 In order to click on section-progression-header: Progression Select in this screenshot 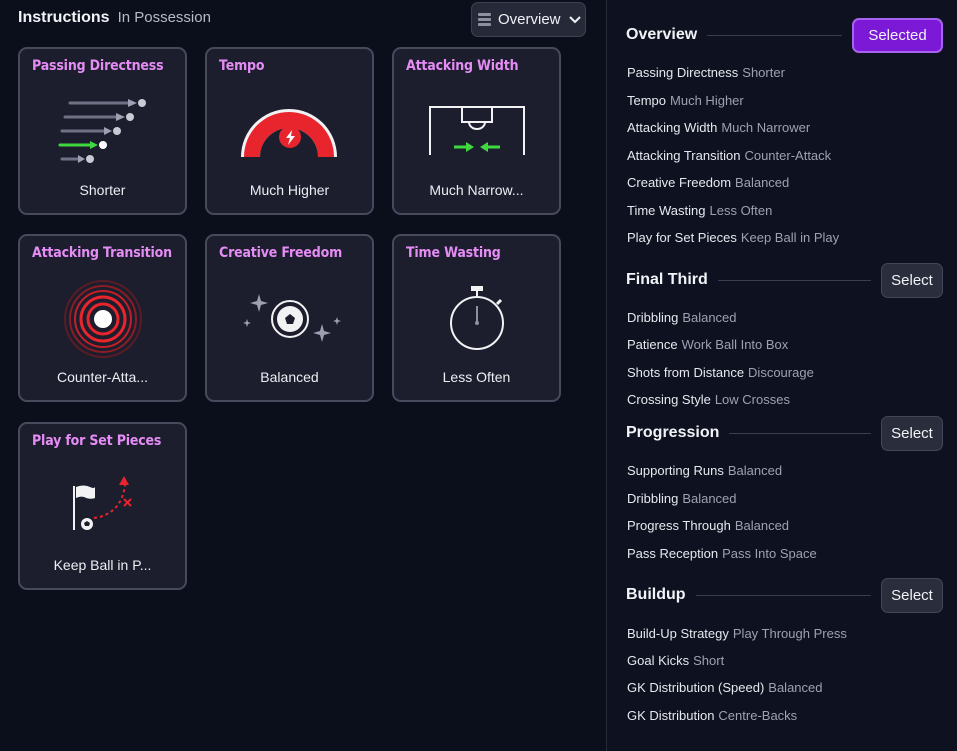, I will do `click(791, 433)`.